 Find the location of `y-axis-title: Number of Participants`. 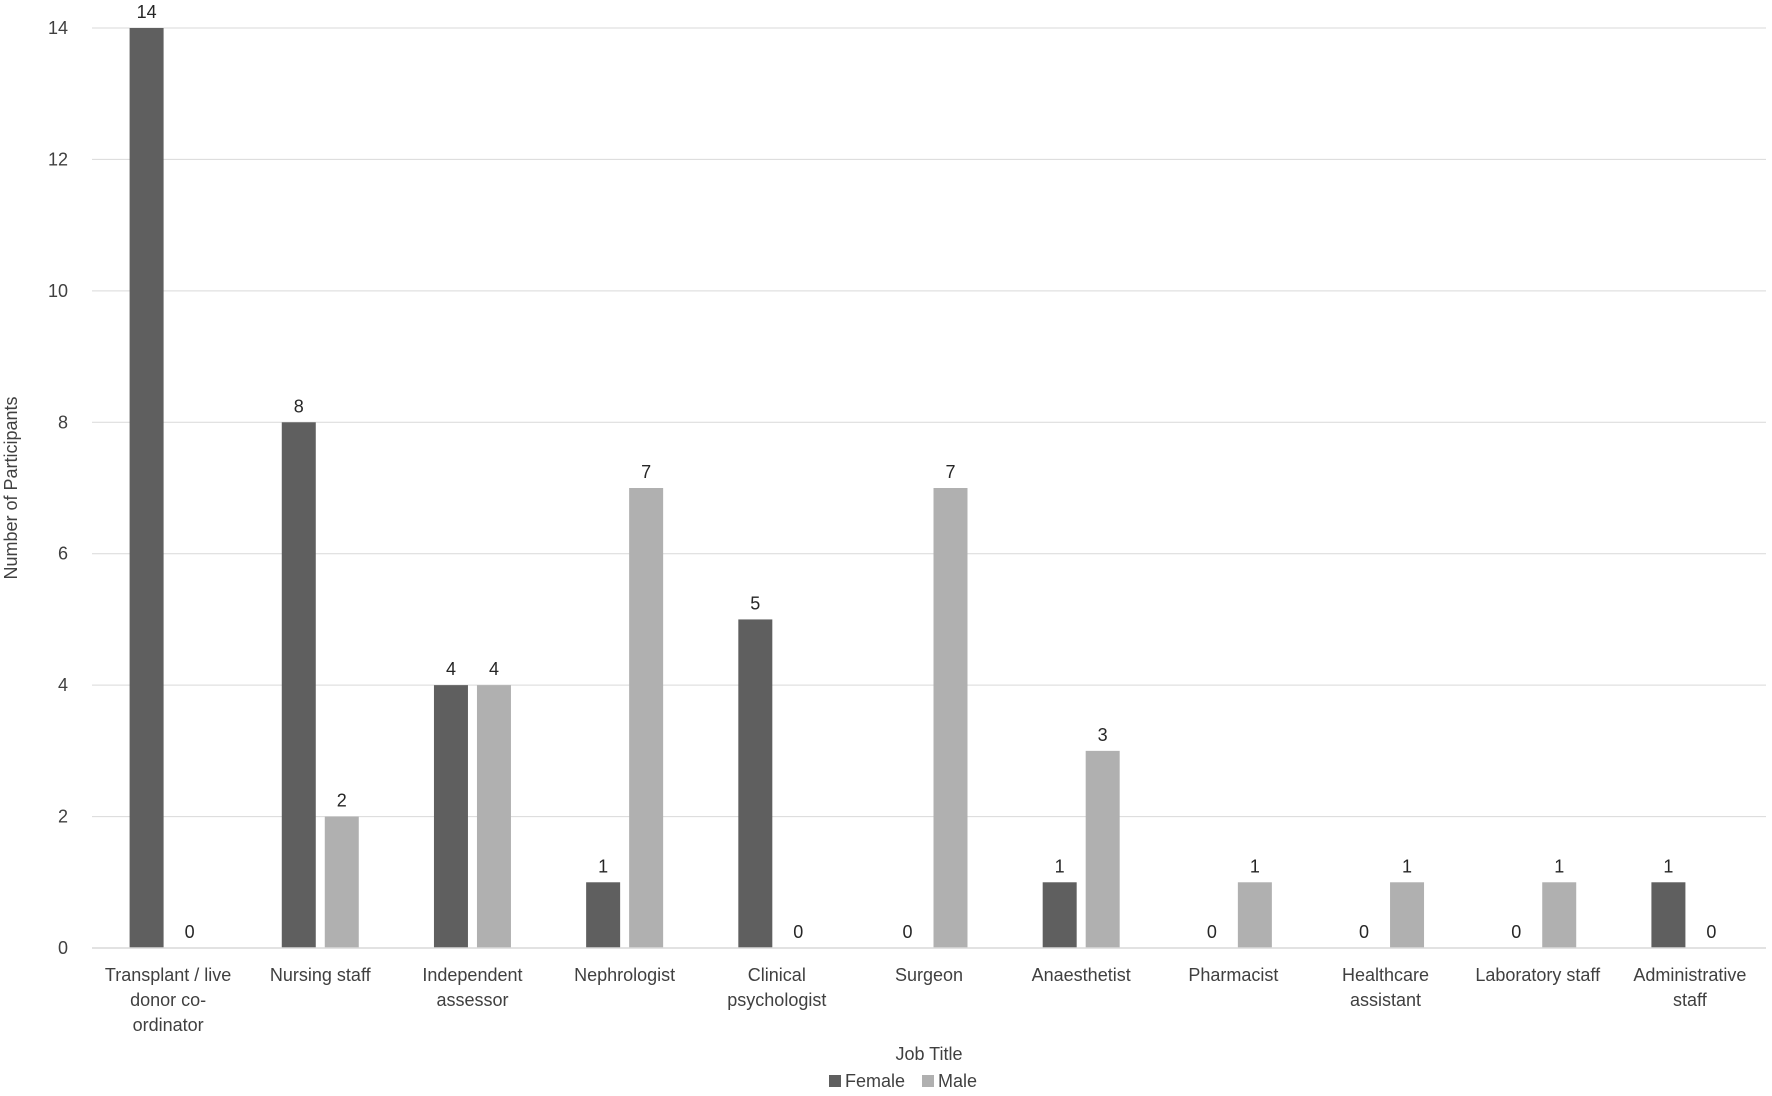

y-axis-title: Number of Participants is located at coordinates (11, 487).